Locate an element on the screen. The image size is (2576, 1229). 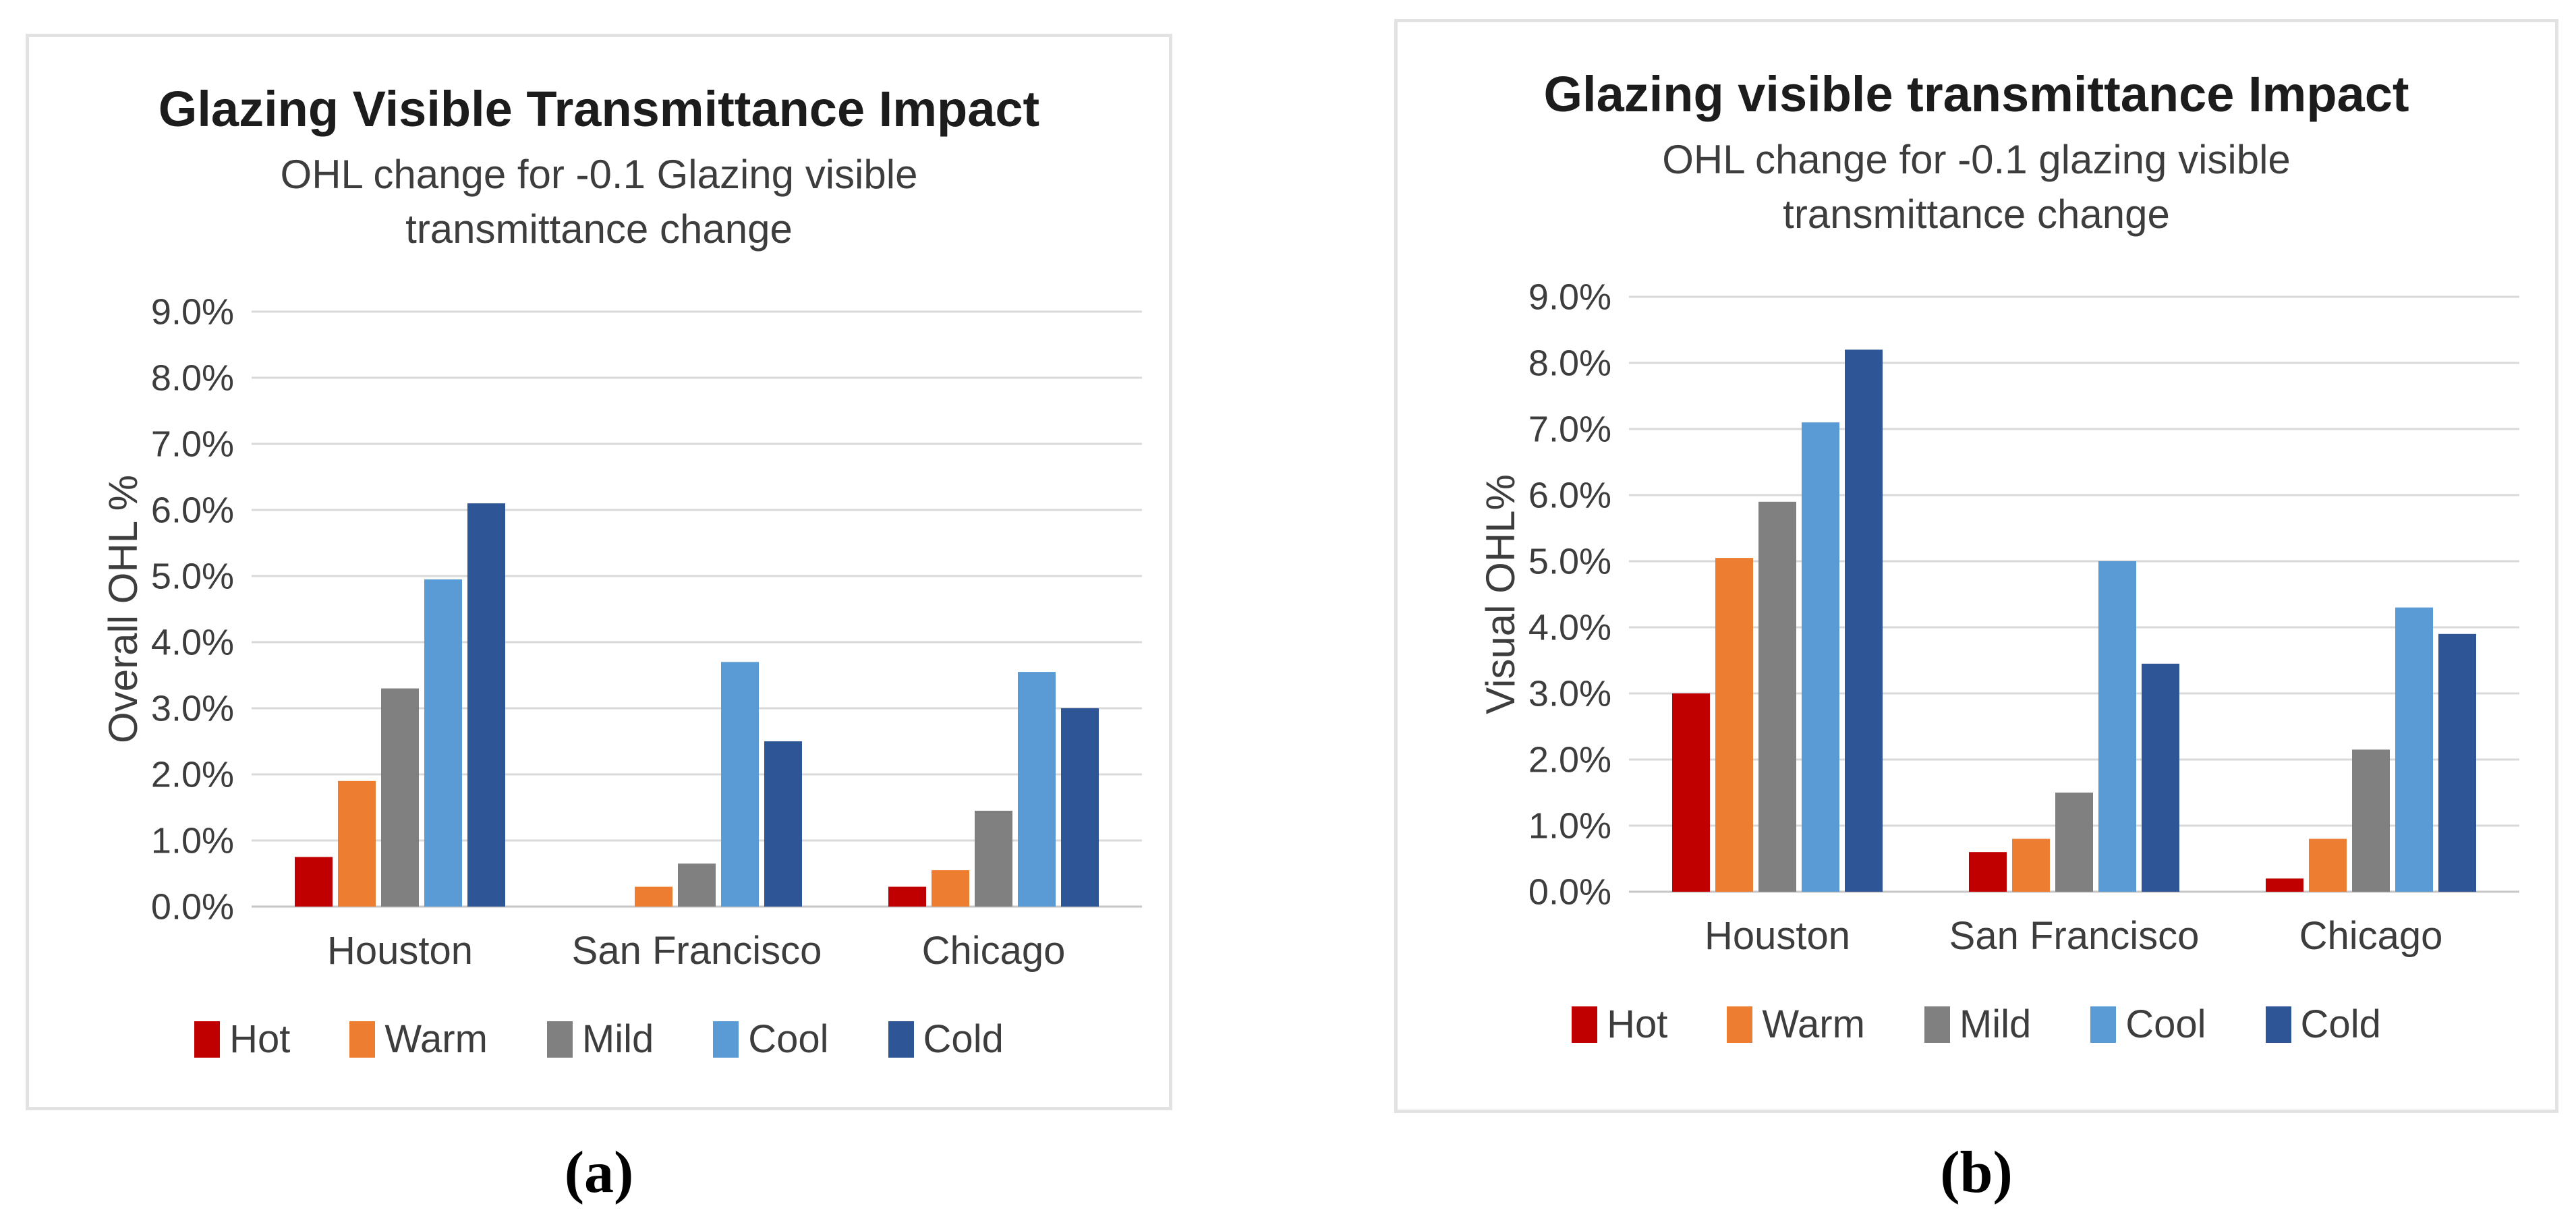
caption-a: (a) is located at coordinates (599, 1172).